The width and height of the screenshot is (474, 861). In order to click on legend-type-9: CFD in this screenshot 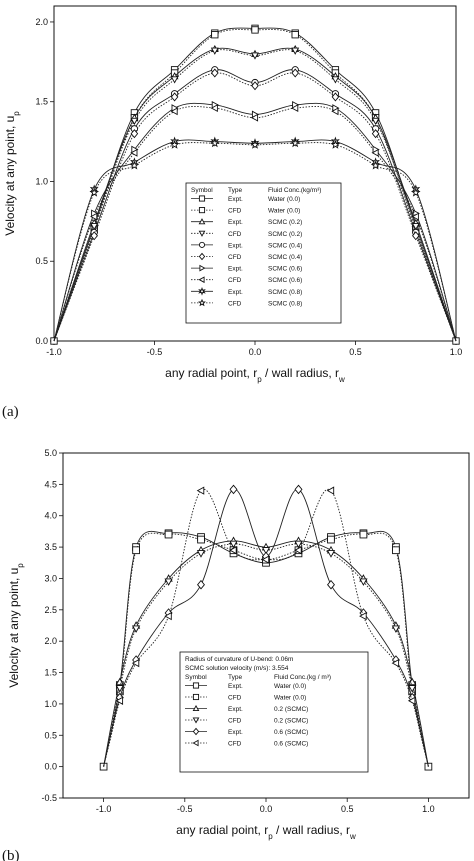, I will do `click(235, 303)`.